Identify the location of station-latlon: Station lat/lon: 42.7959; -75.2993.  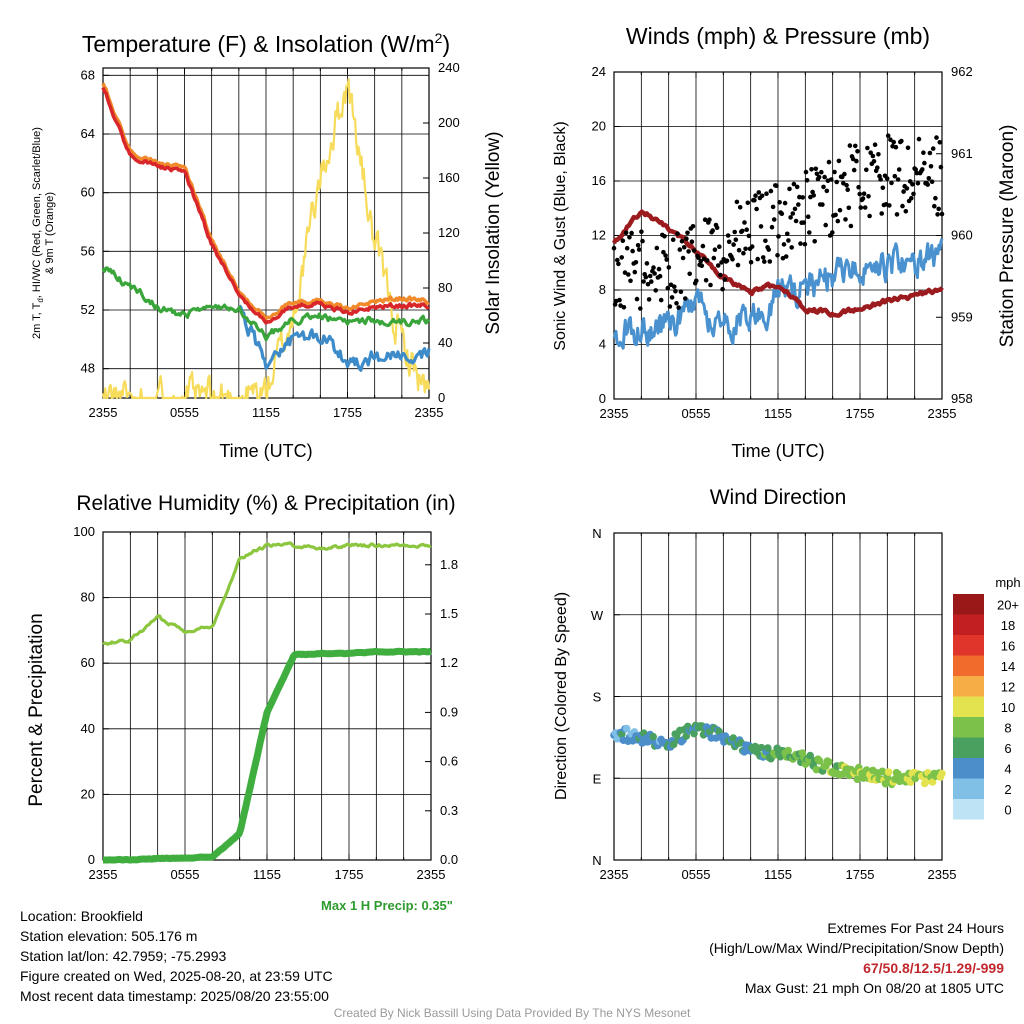
(123, 956).